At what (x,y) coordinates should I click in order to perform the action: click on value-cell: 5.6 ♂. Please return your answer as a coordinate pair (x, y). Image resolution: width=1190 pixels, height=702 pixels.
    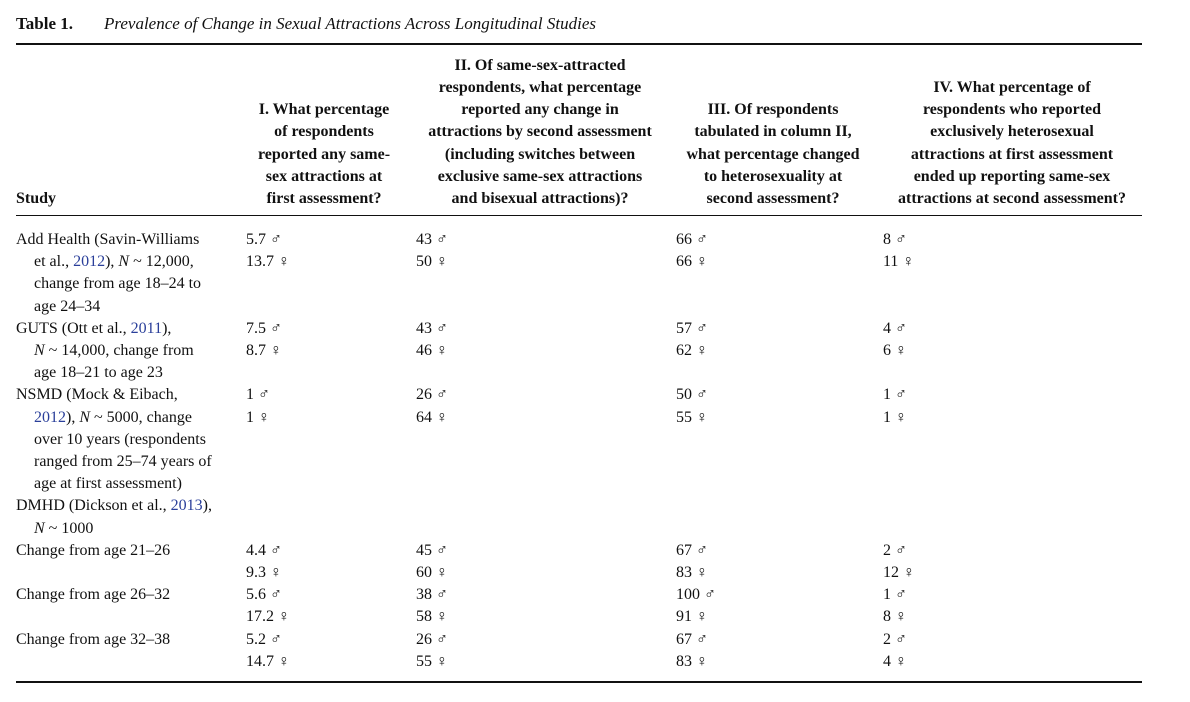
    Looking at the image, I should click on (264, 595).